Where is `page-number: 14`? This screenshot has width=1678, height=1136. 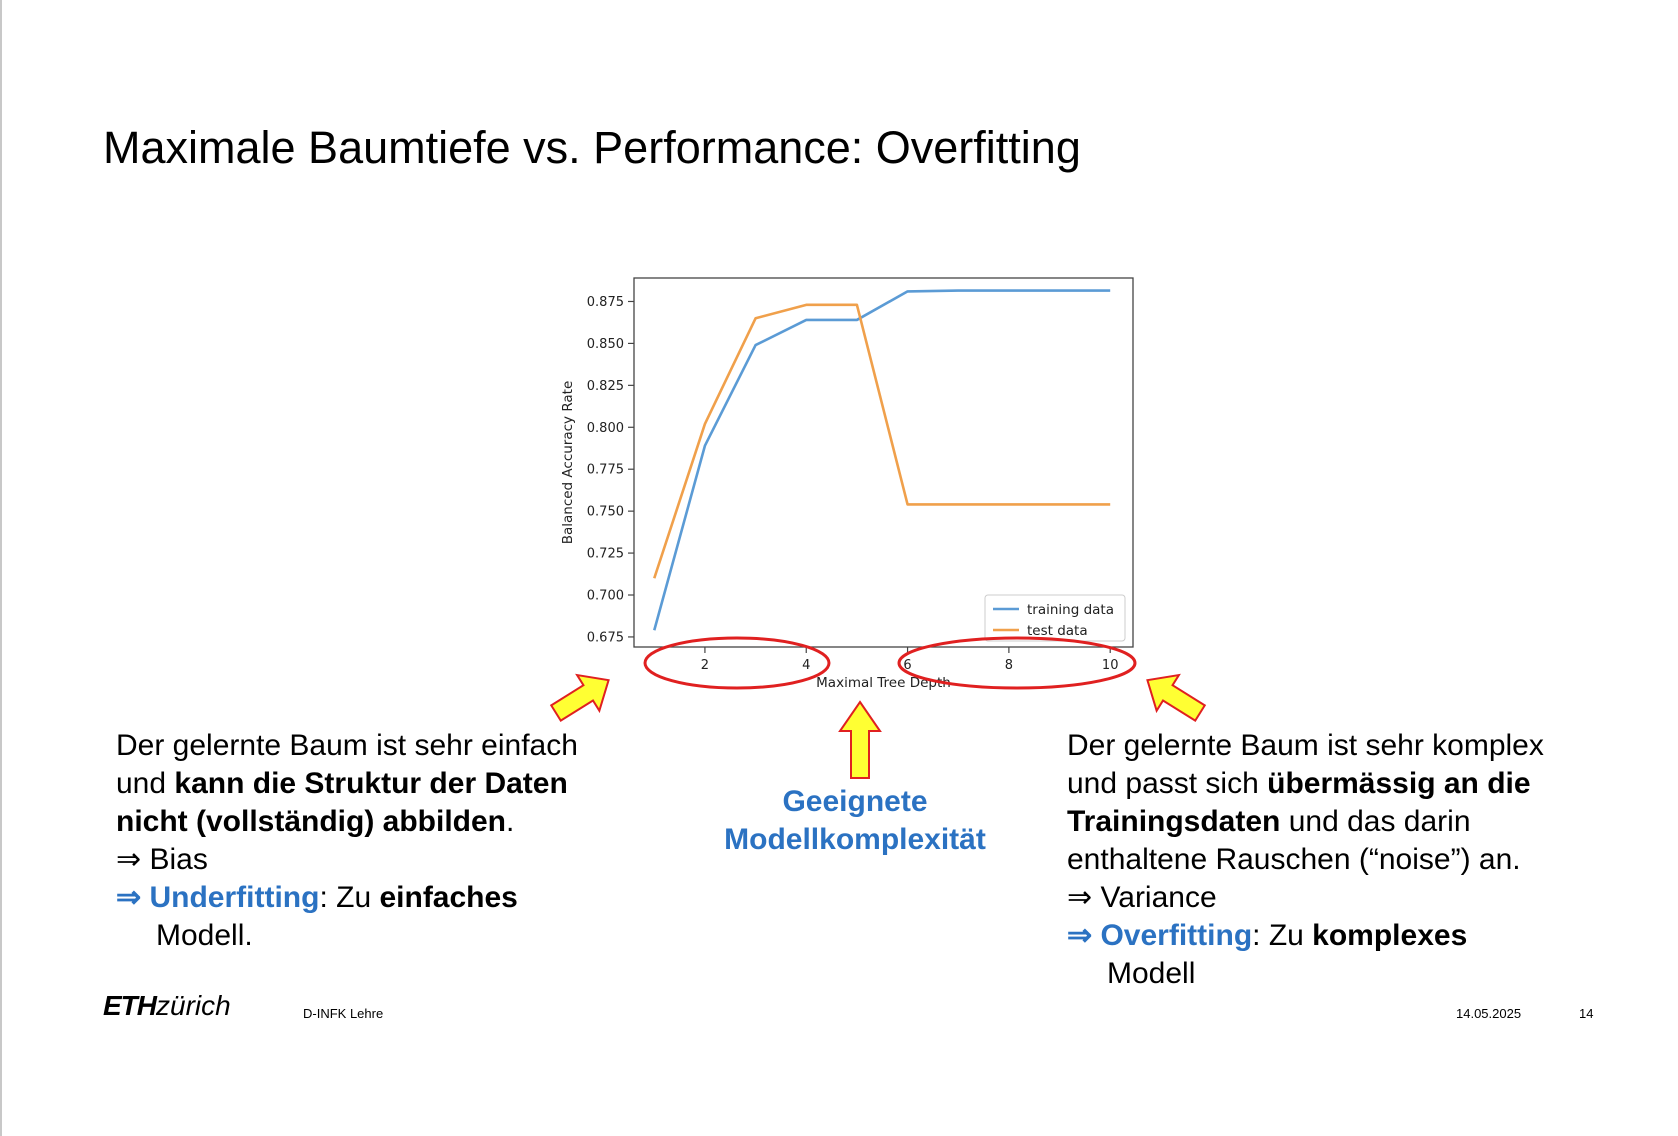 page-number: 14 is located at coordinates (1586, 1013).